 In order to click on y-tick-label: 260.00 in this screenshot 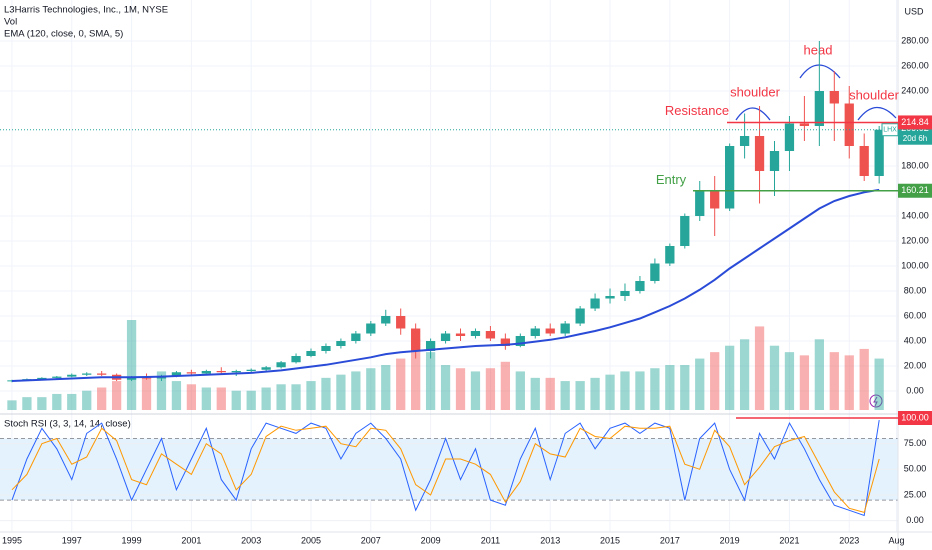, I will do `click(915, 65)`.